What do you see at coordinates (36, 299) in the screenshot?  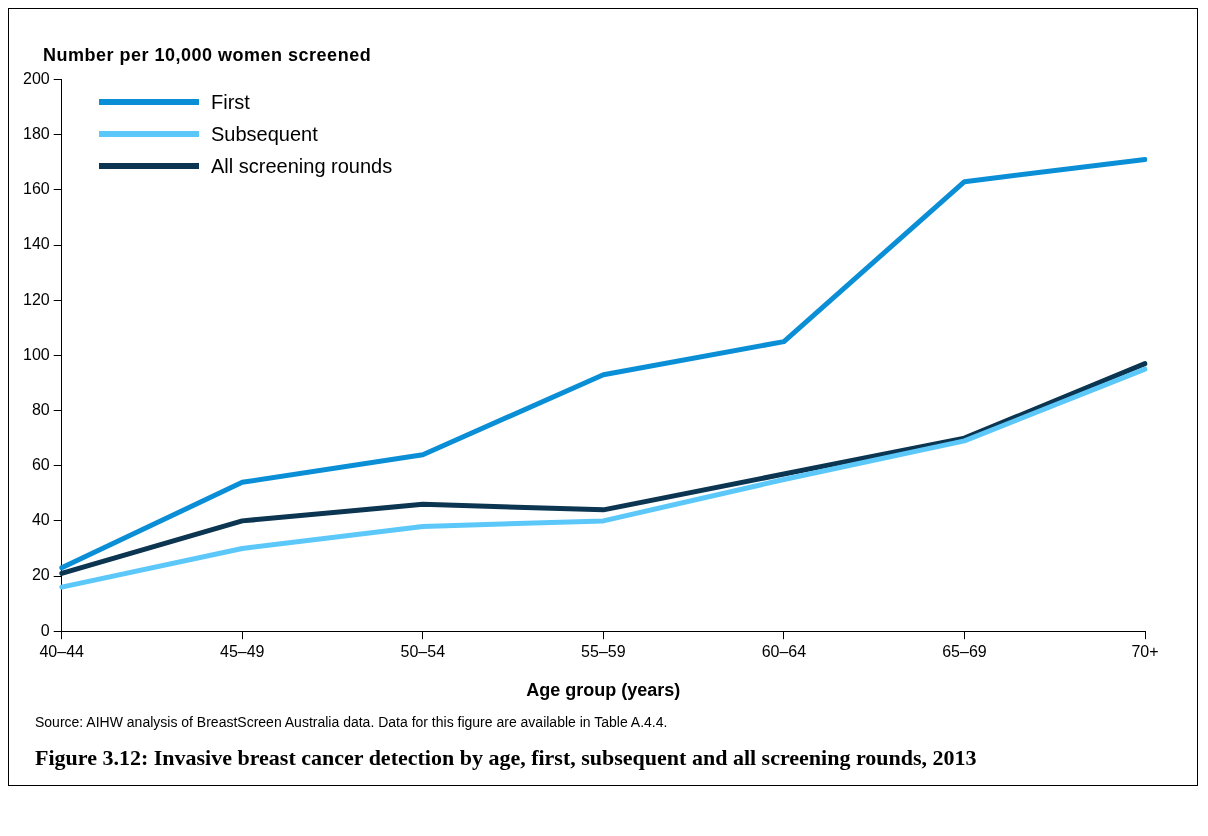 I see `y-tick-label: 120` at bounding box center [36, 299].